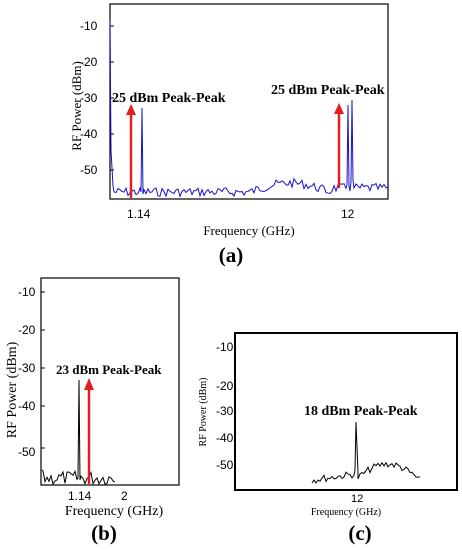 The height and width of the screenshot is (550, 462). I want to click on panel-c-frame, so click(346, 411).